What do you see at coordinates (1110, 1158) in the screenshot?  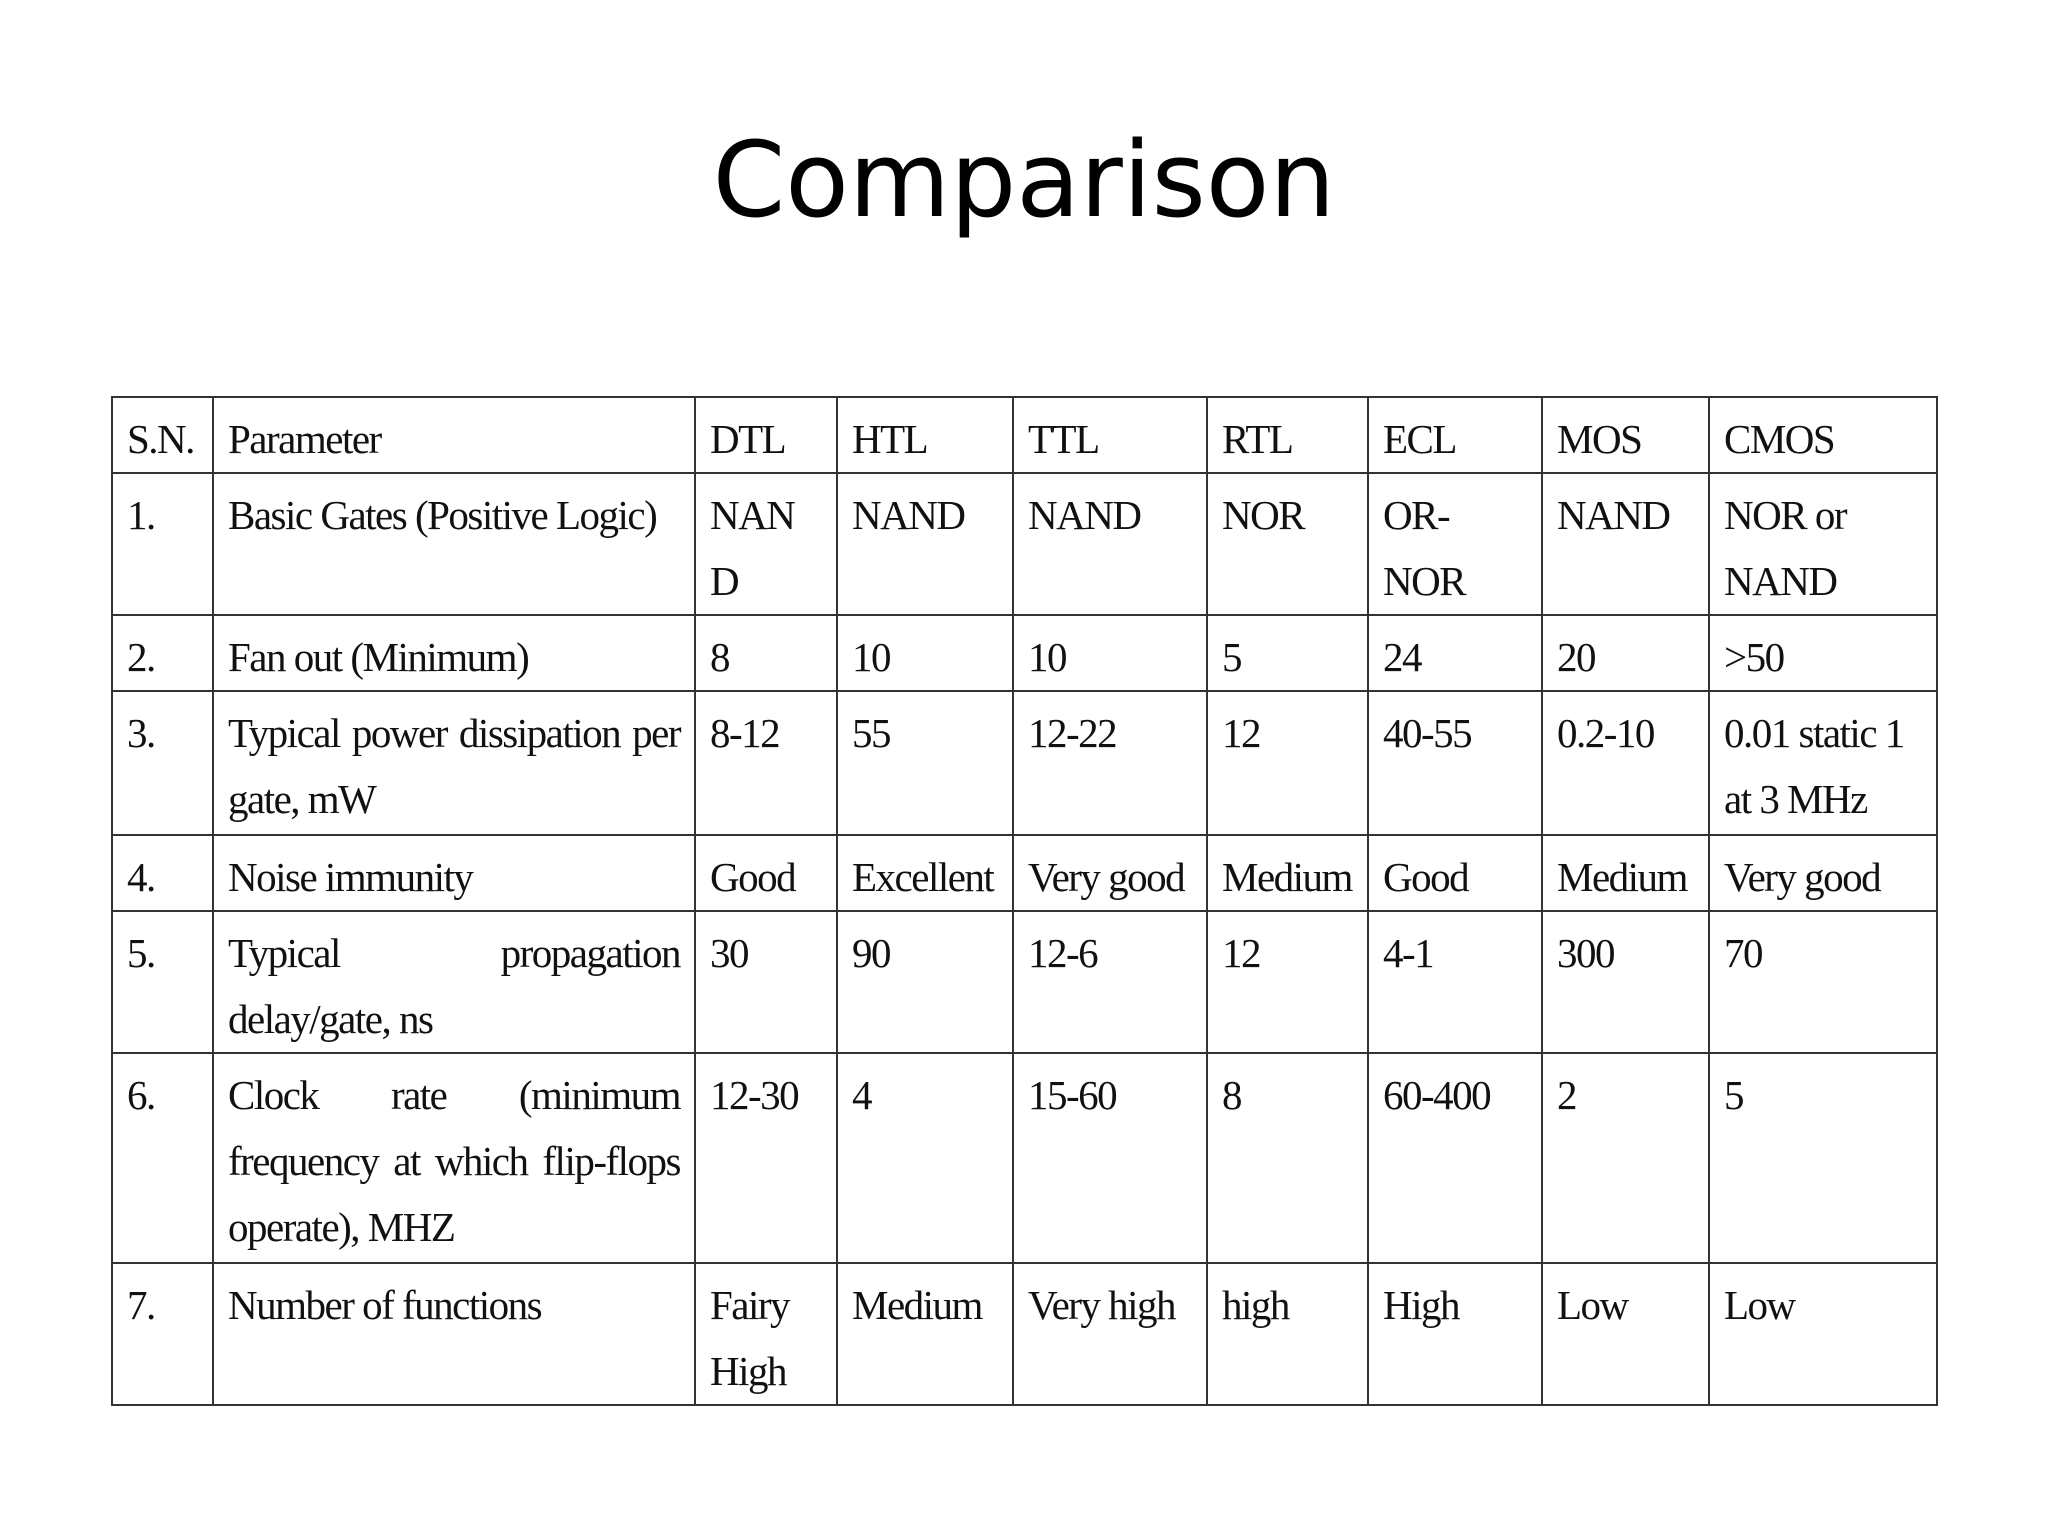 I see `table-cell: 15-60` at bounding box center [1110, 1158].